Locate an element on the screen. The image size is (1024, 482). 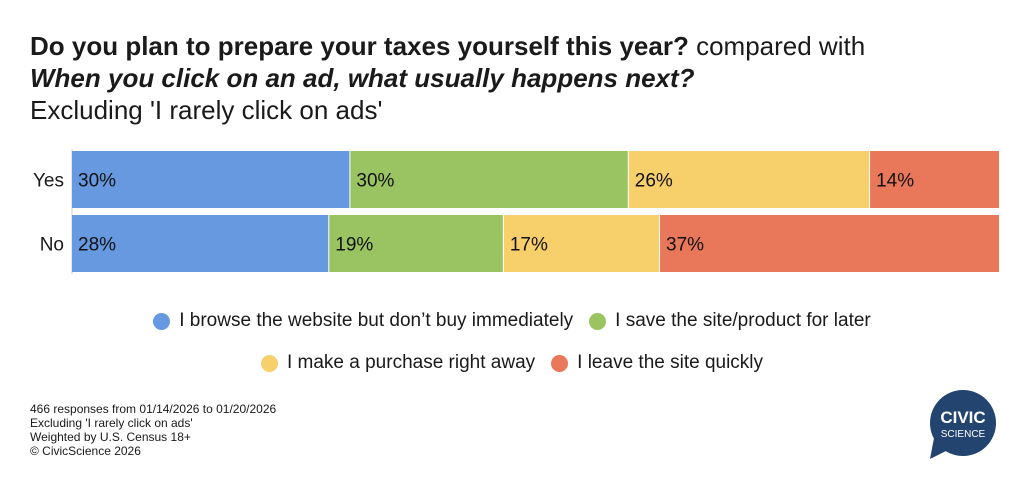
data-label-yes-series-1: 30% is located at coordinates (375, 181).